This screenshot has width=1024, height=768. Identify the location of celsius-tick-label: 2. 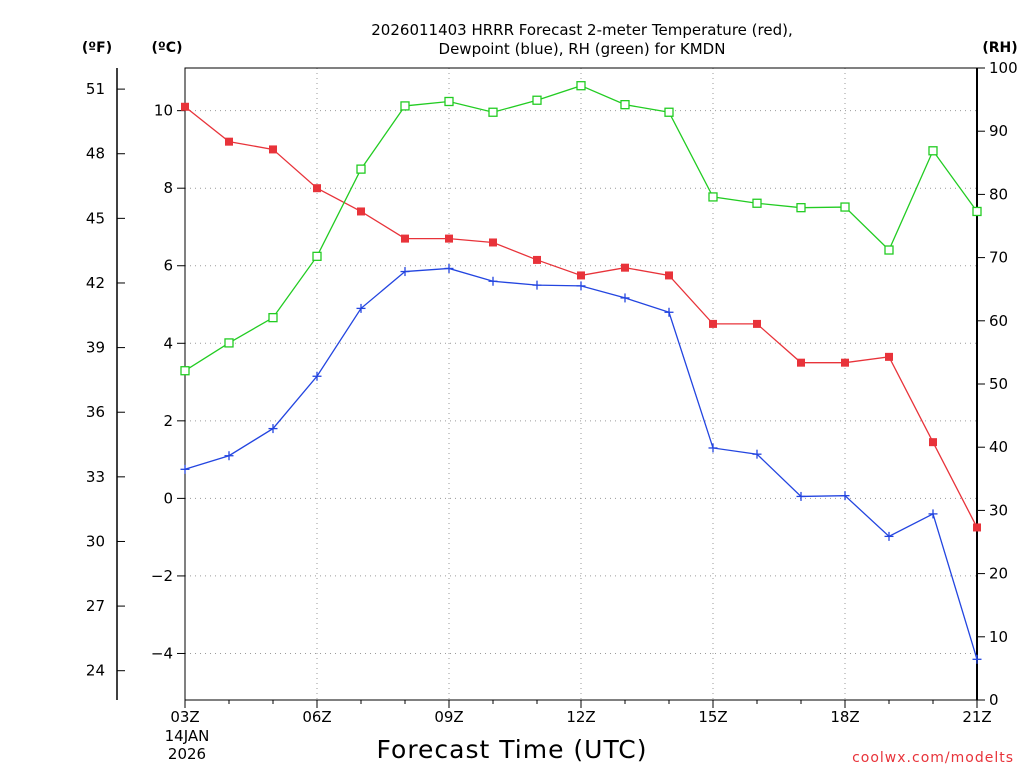
(168, 421).